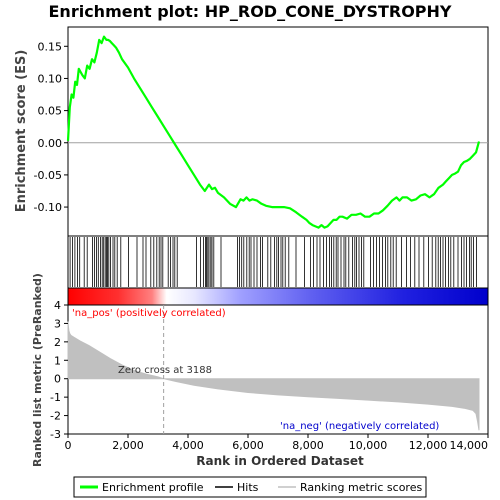 The width and height of the screenshot is (500, 500). Describe the element at coordinates (57, 379) in the screenshot. I see `metric-y-tick-label: 0` at that location.